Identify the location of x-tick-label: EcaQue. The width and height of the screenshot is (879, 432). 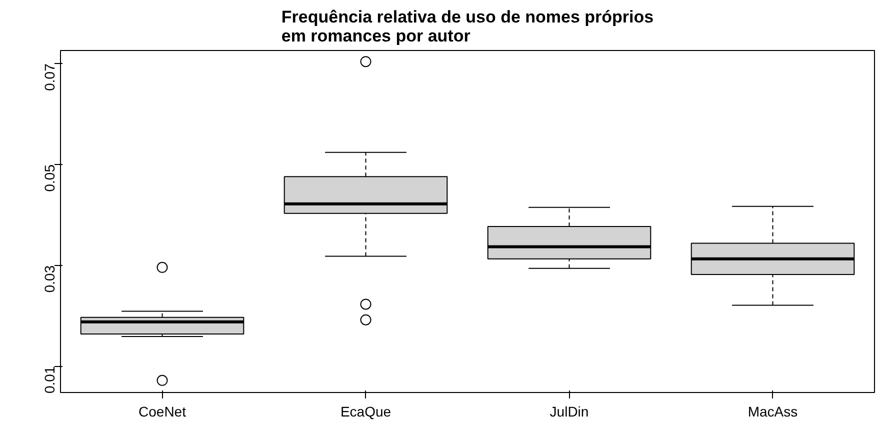
(366, 412).